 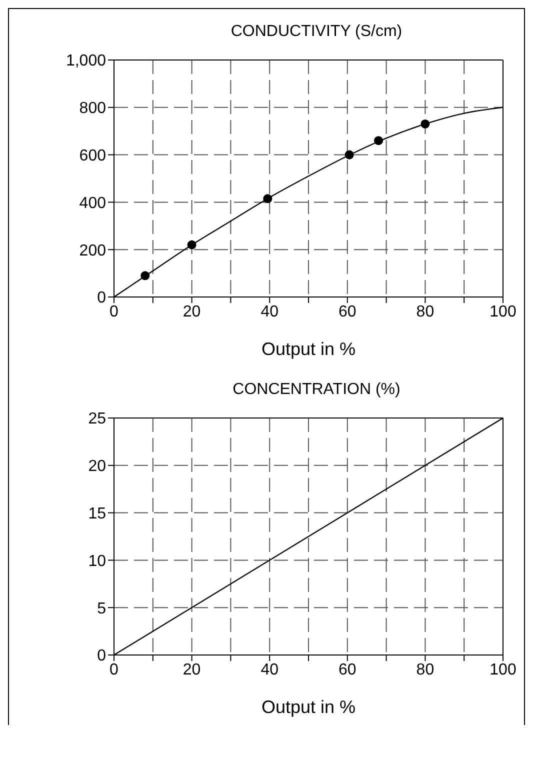 What do you see at coordinates (97, 513) in the screenshot?
I see `y-tick-label: 15` at bounding box center [97, 513].